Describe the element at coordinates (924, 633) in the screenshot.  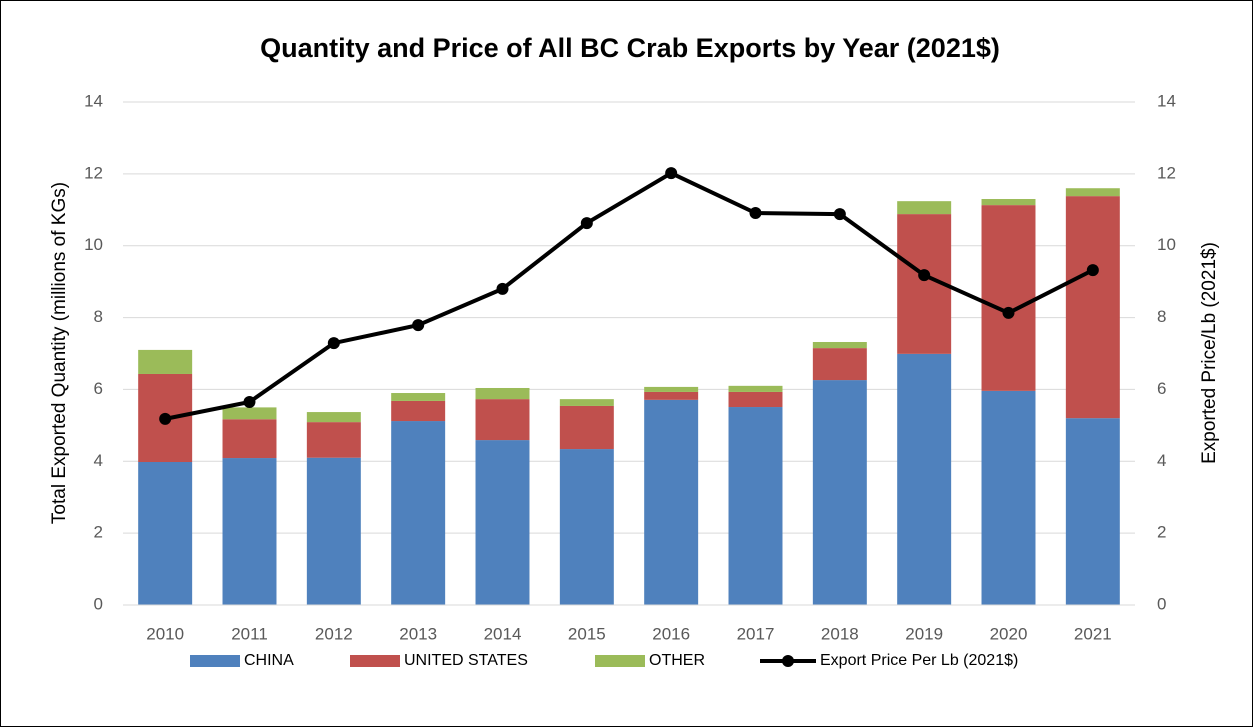
I see `x-tick-label: 2019` at that location.